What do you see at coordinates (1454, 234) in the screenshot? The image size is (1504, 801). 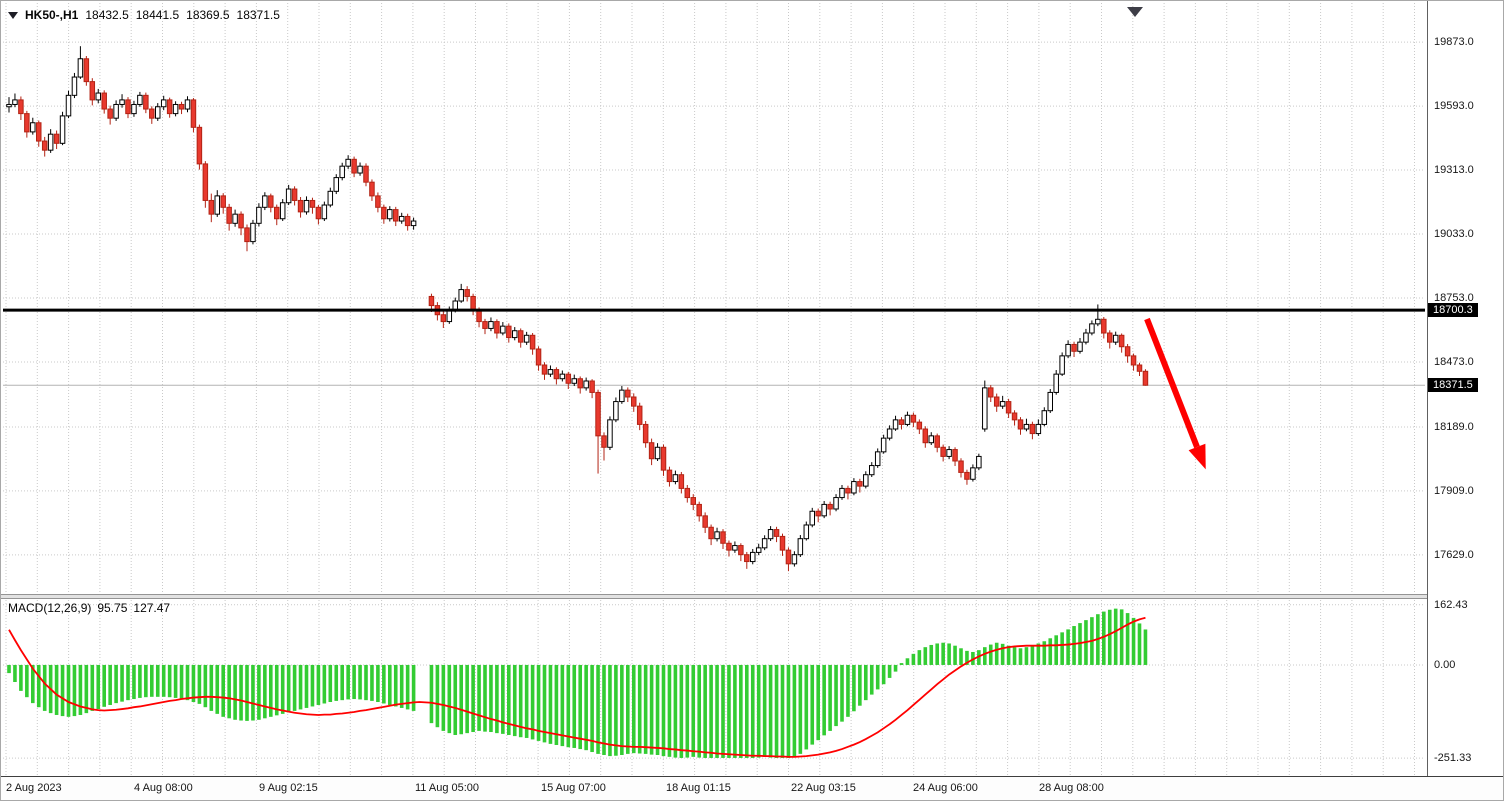 I see `price-axis-label: 19033.0` at bounding box center [1454, 234].